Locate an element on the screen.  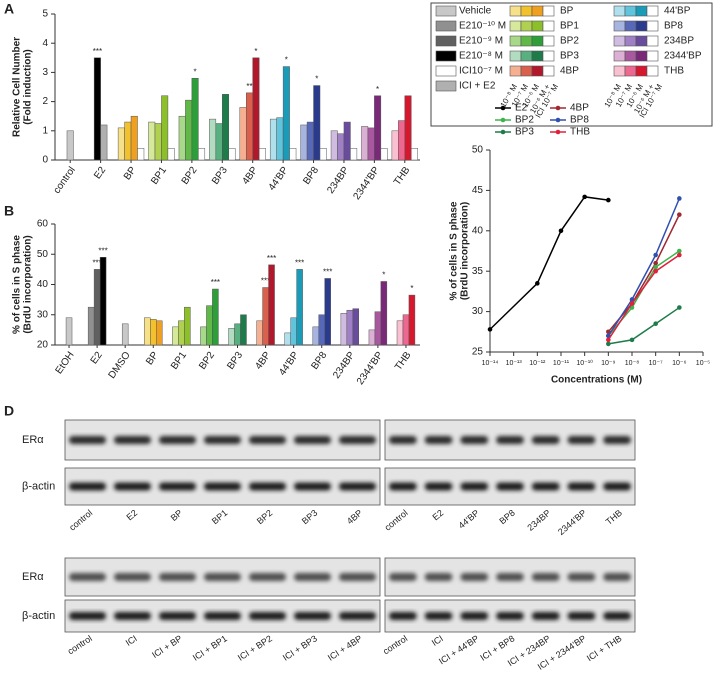
x-tick-label: 4BP is located at coordinates (263, 361).